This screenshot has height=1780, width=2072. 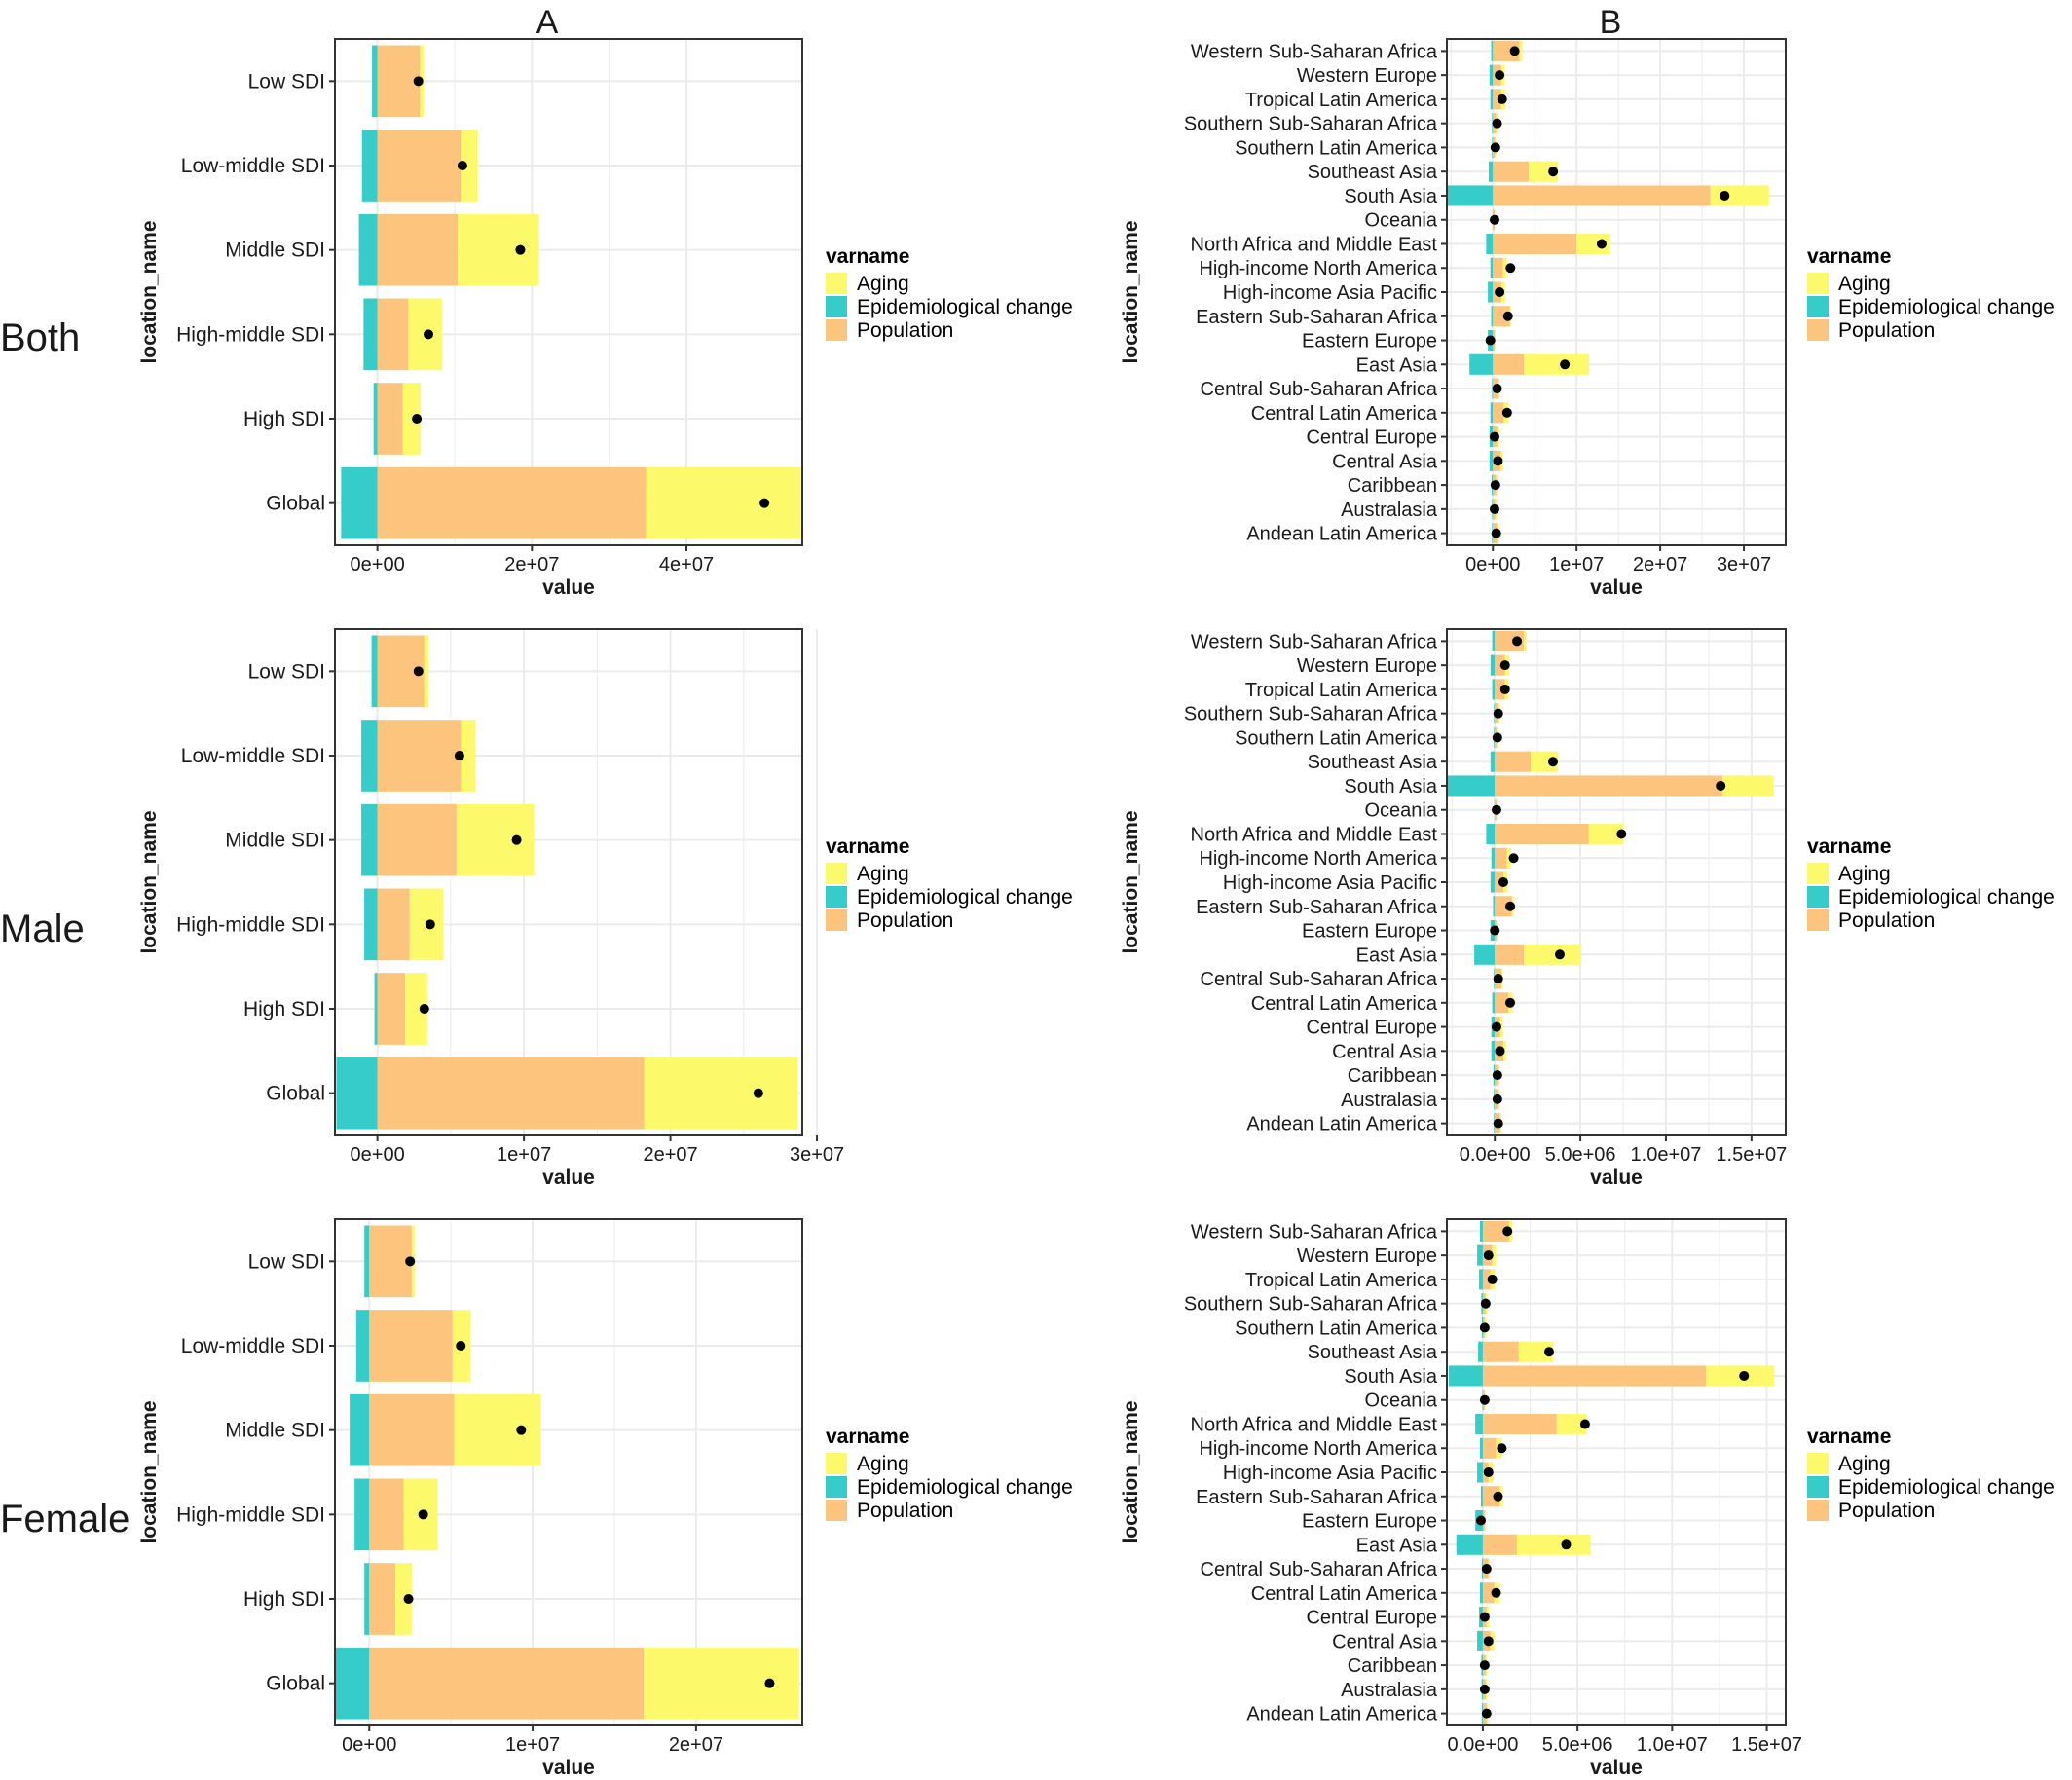 I want to click on bar-epidemiological-change-southeast-asia, so click(x=1480, y=1351).